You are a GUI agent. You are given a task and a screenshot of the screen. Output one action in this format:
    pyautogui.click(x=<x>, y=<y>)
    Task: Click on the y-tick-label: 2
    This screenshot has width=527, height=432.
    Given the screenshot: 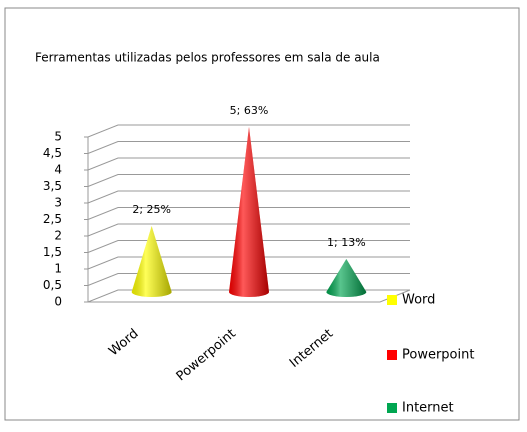 What is the action you would take?
    pyautogui.click(x=58, y=236)
    